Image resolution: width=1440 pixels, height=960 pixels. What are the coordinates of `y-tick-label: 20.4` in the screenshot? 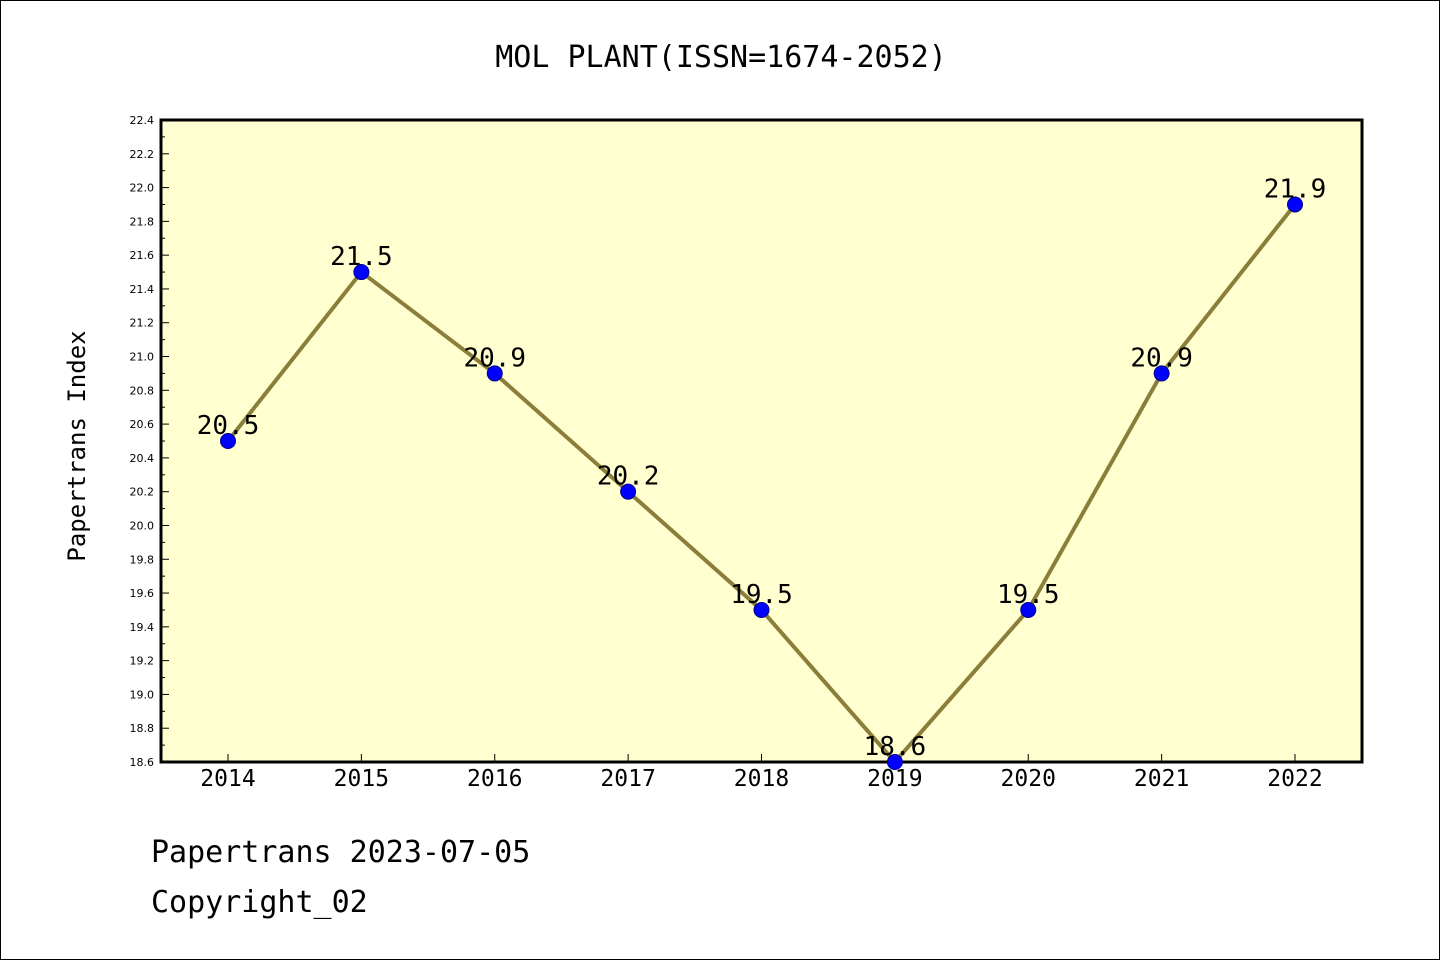 It's located at (142, 458).